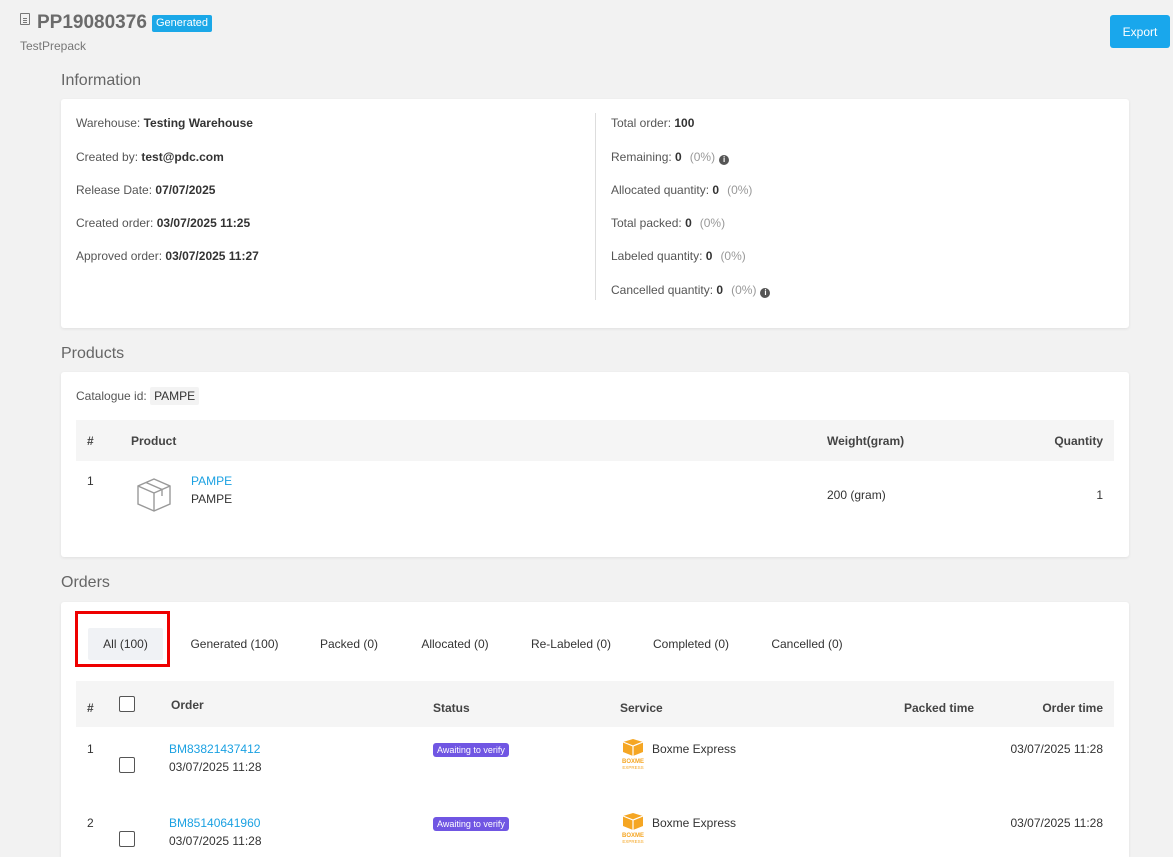 This screenshot has height=857, width=1173. What do you see at coordinates (349, 644) in the screenshot?
I see `tab-packed: Packed (0)` at bounding box center [349, 644].